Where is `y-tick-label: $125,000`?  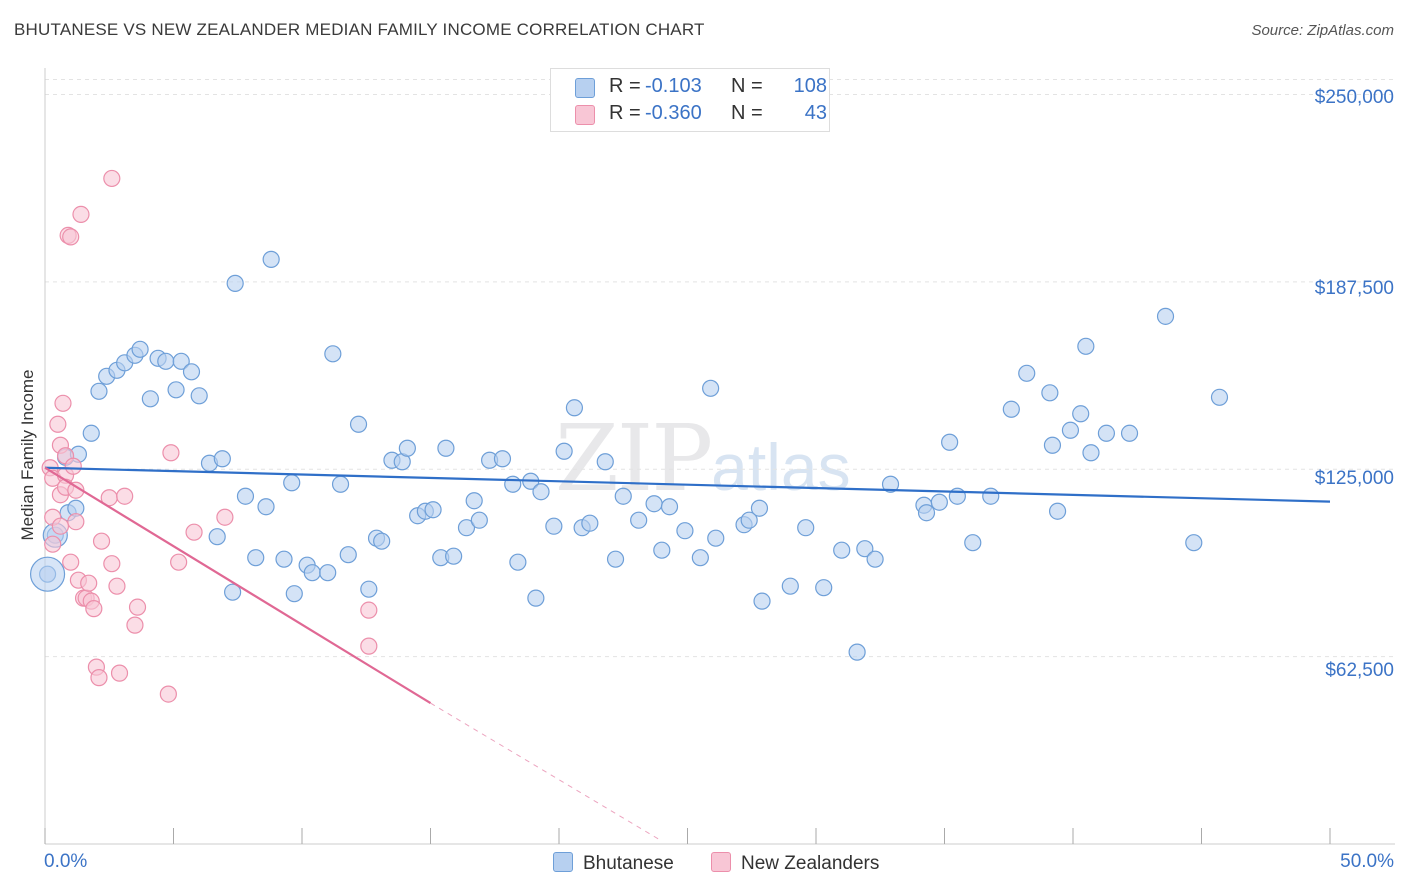 y-tick-label: $125,000 is located at coordinates (1354, 478).